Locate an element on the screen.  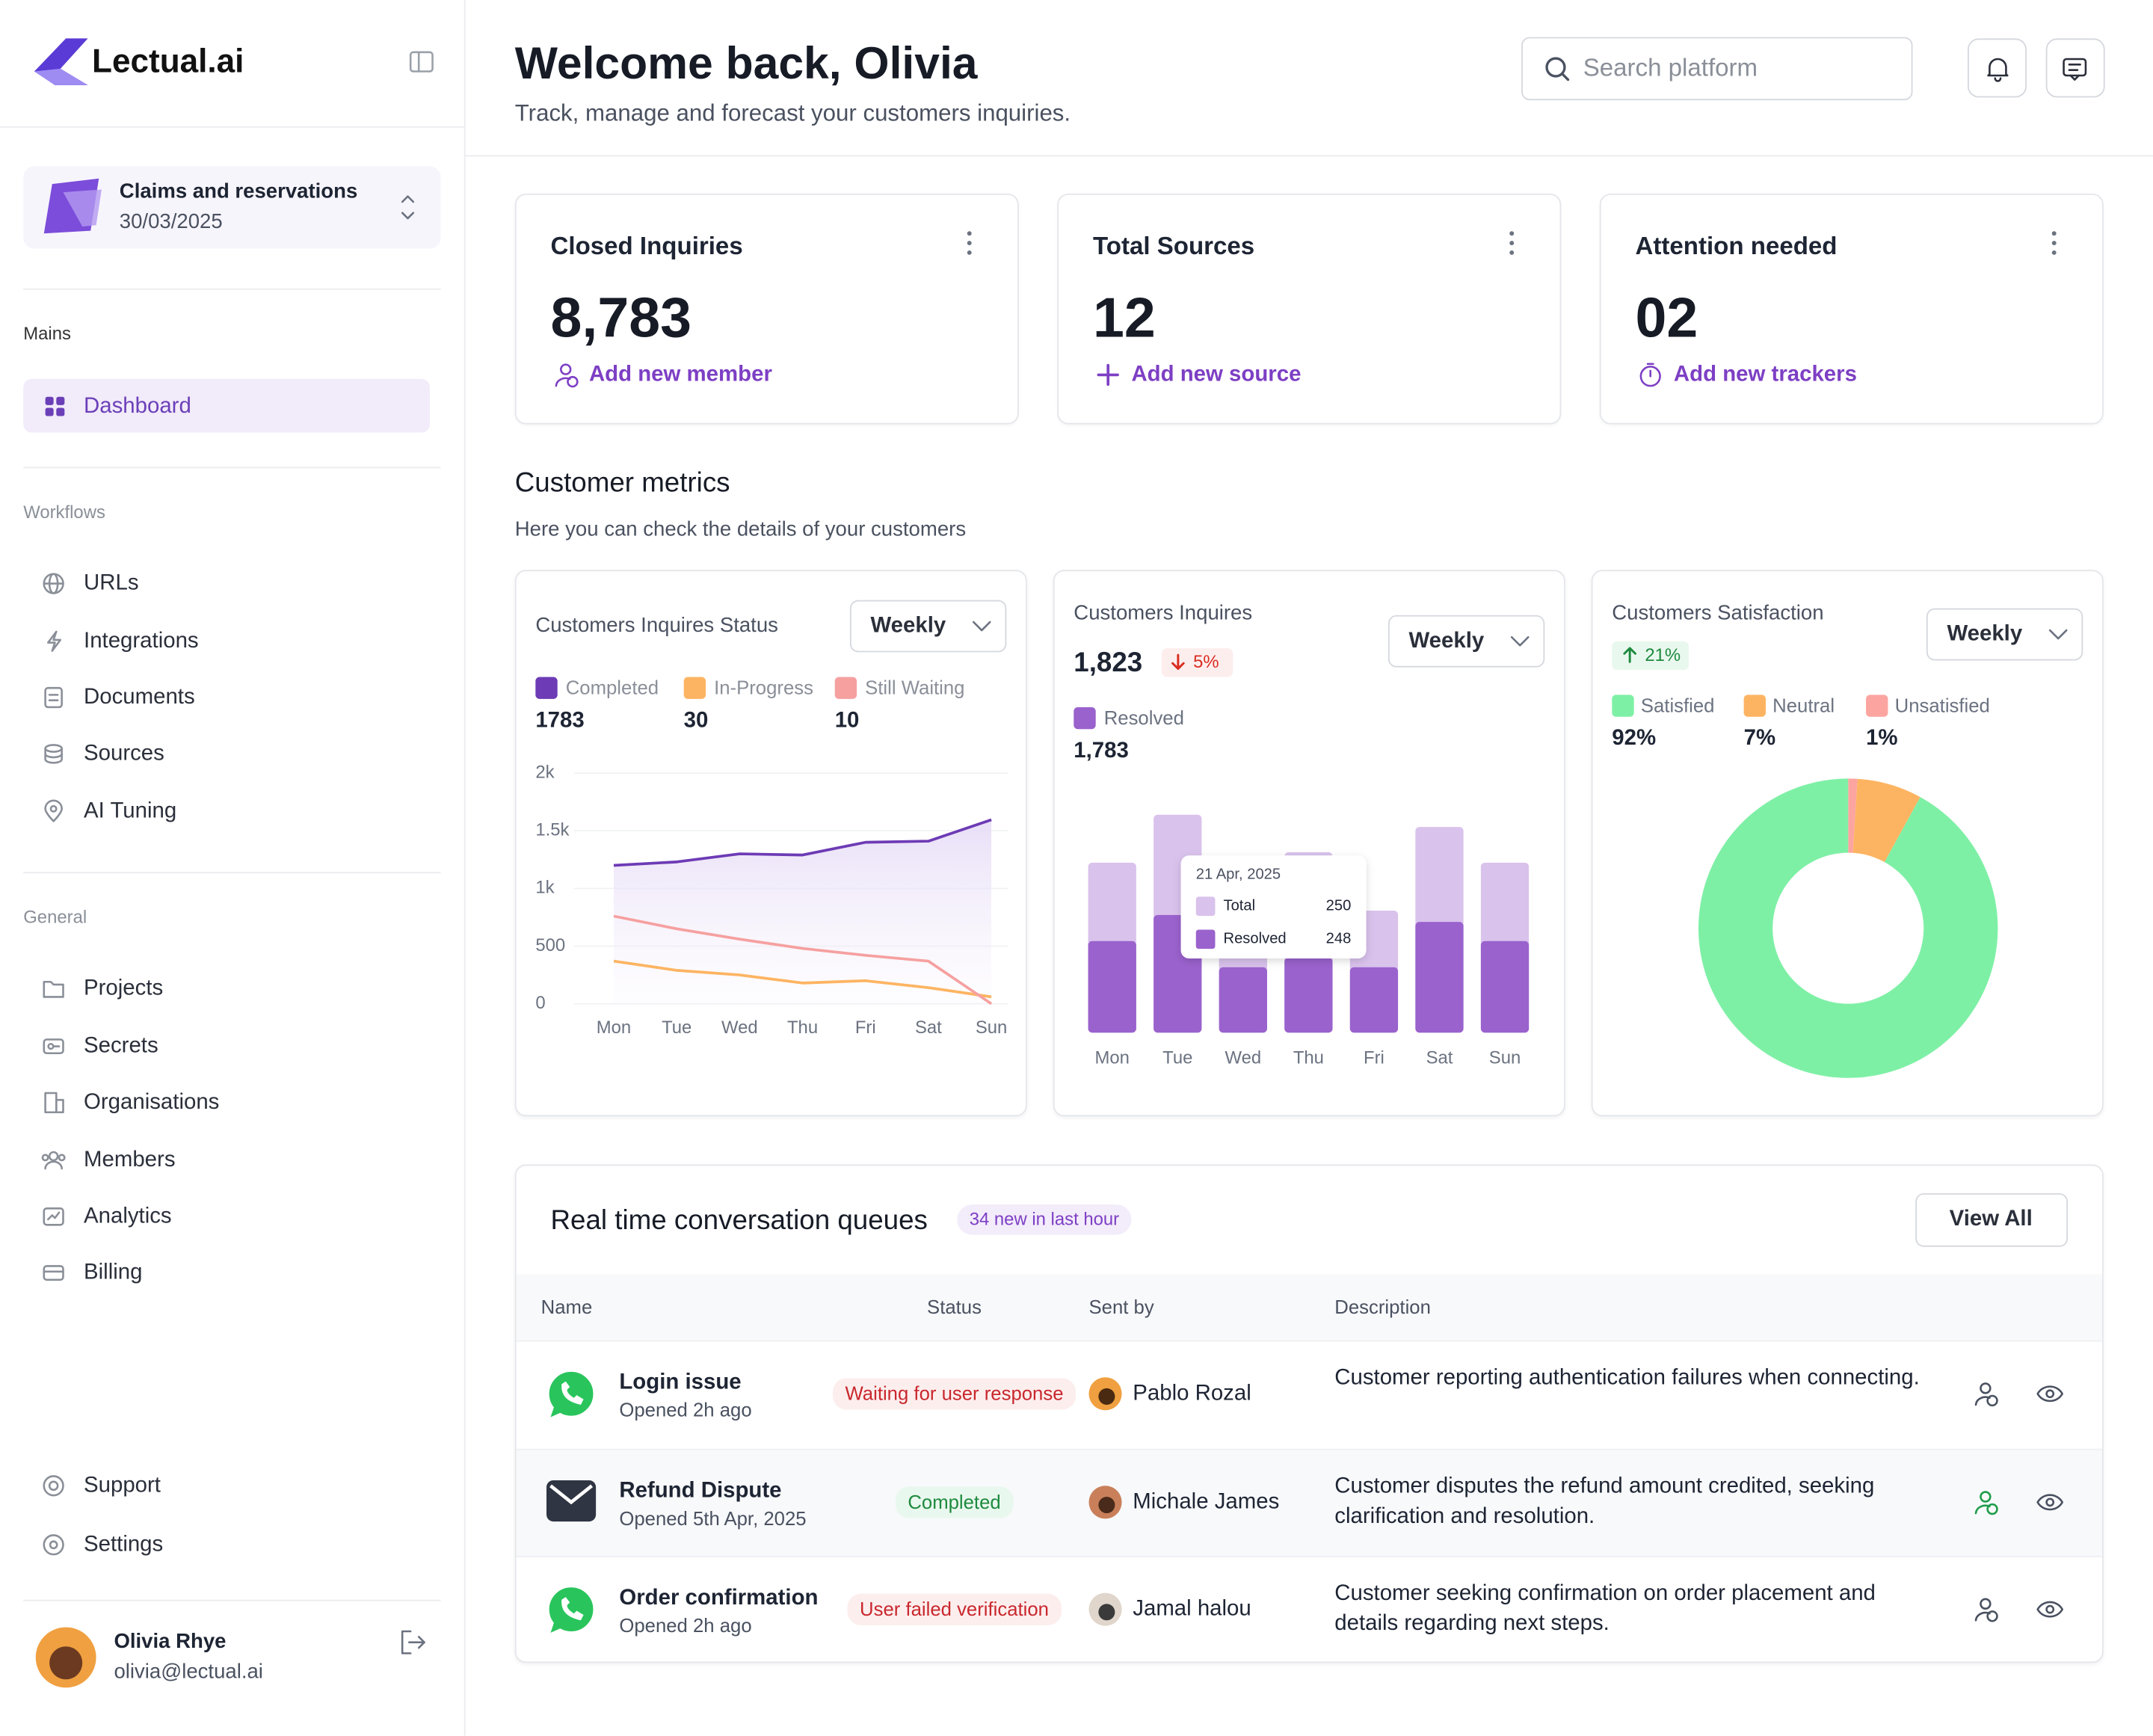
nav-item: Projects is located at coordinates (124, 988).